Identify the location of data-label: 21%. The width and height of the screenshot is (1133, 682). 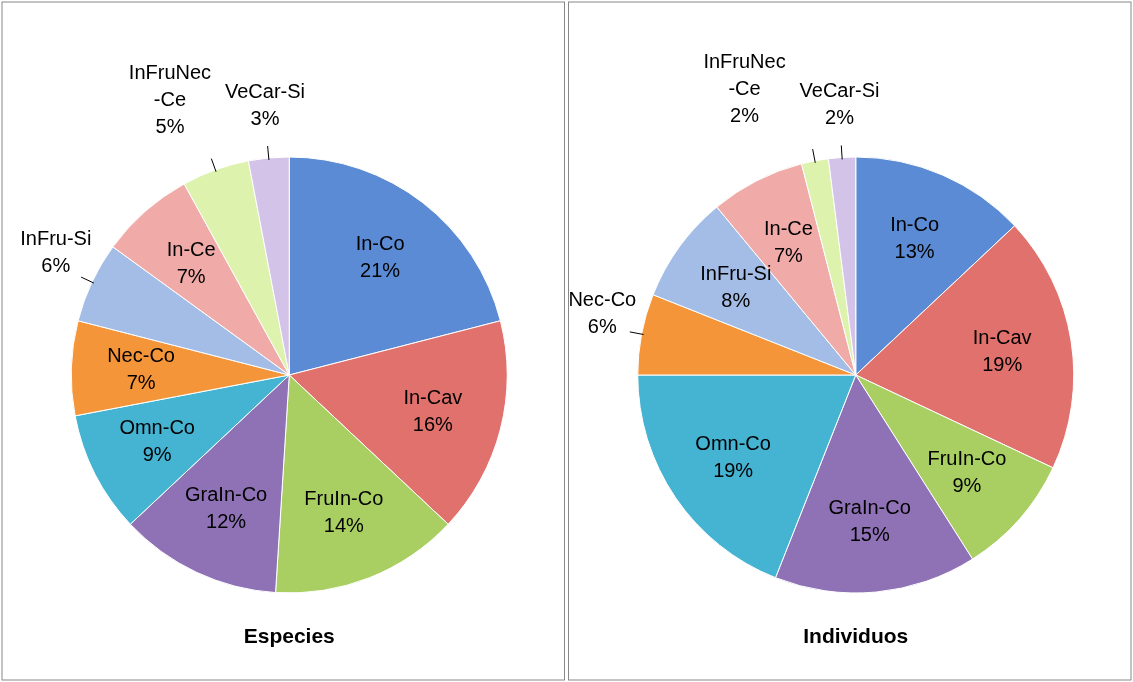
(380, 269).